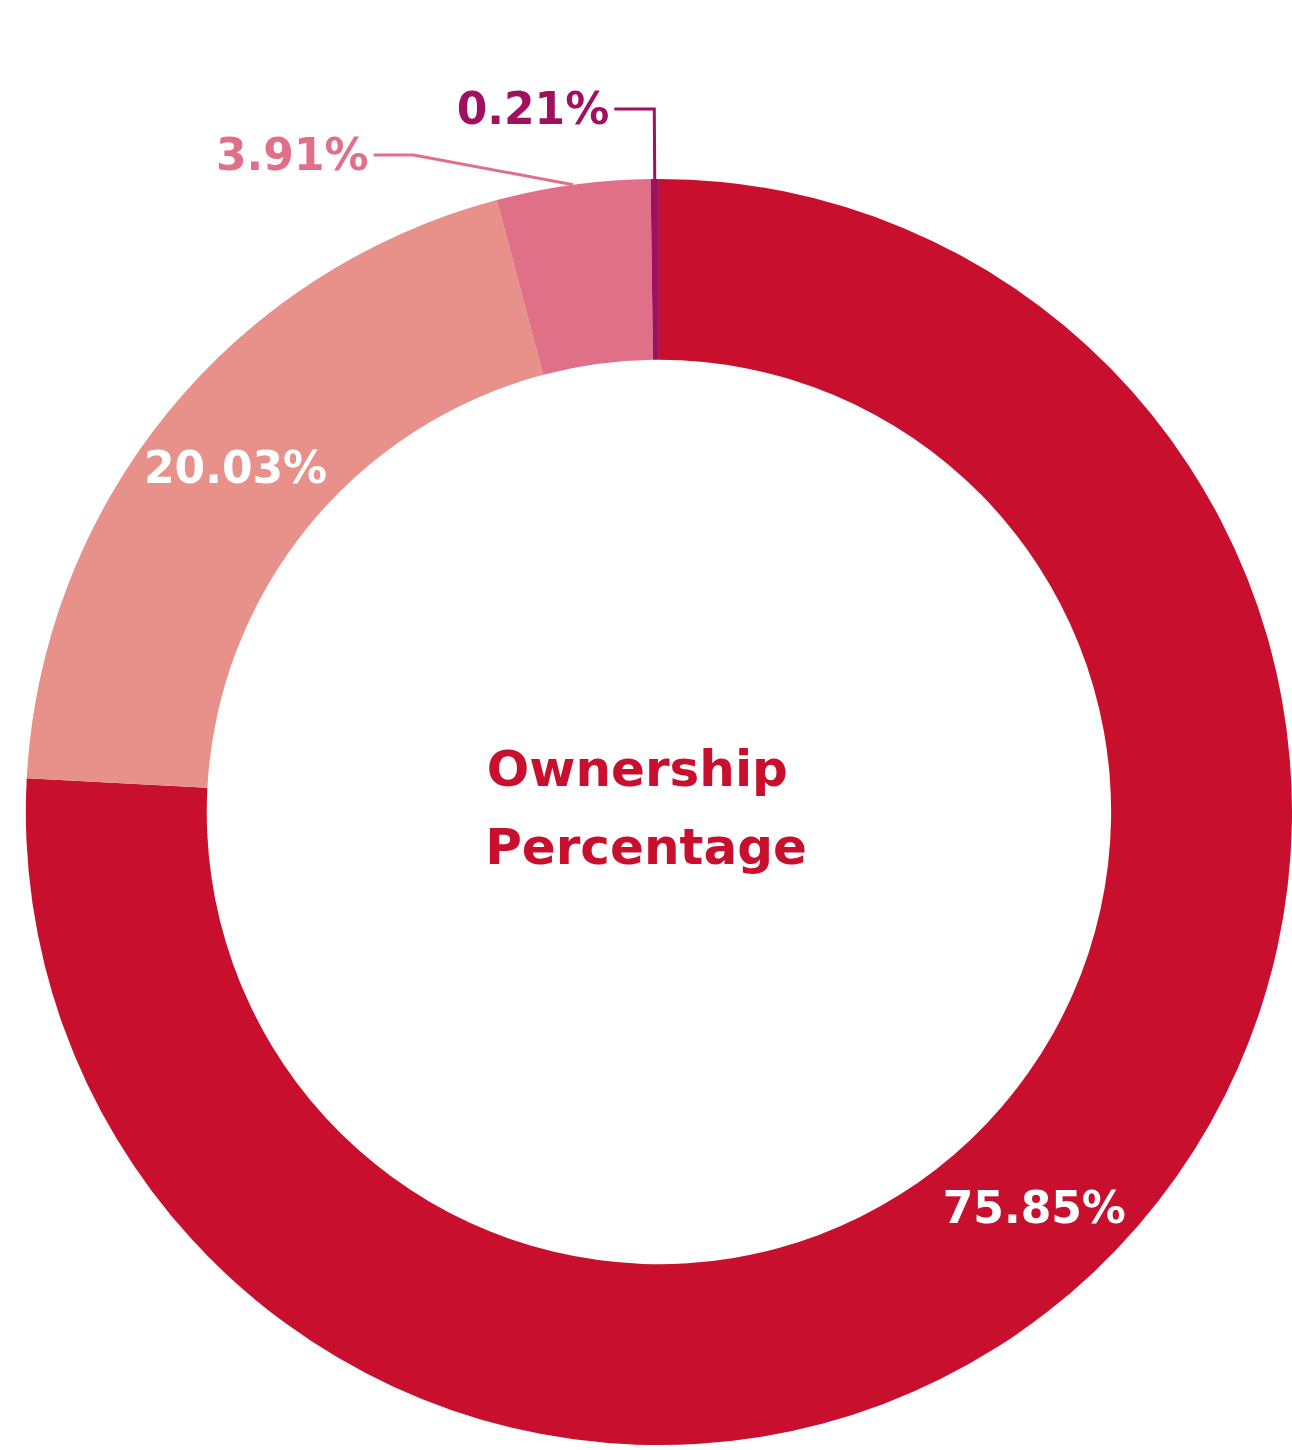 The image size is (1292, 1450). I want to click on data-label: 3.91%, so click(292, 155).